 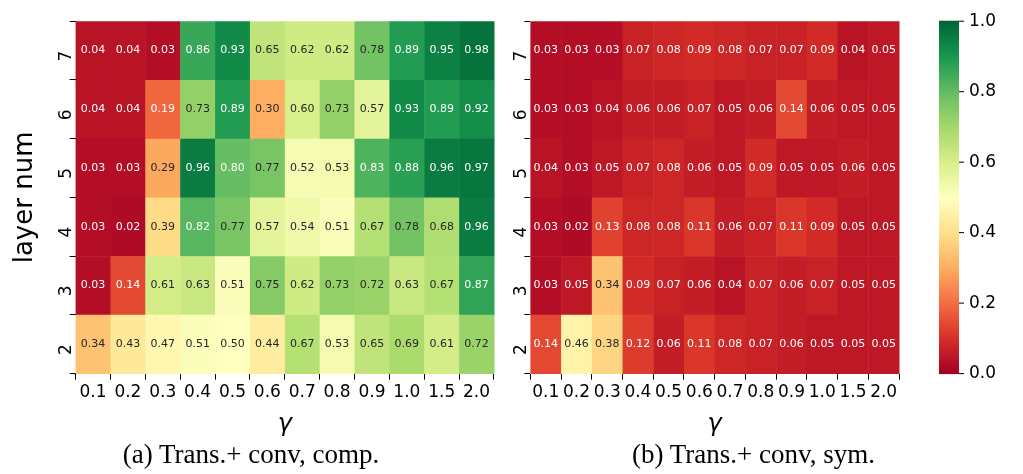 I want to click on data-label: 0.87, so click(x=476, y=285).